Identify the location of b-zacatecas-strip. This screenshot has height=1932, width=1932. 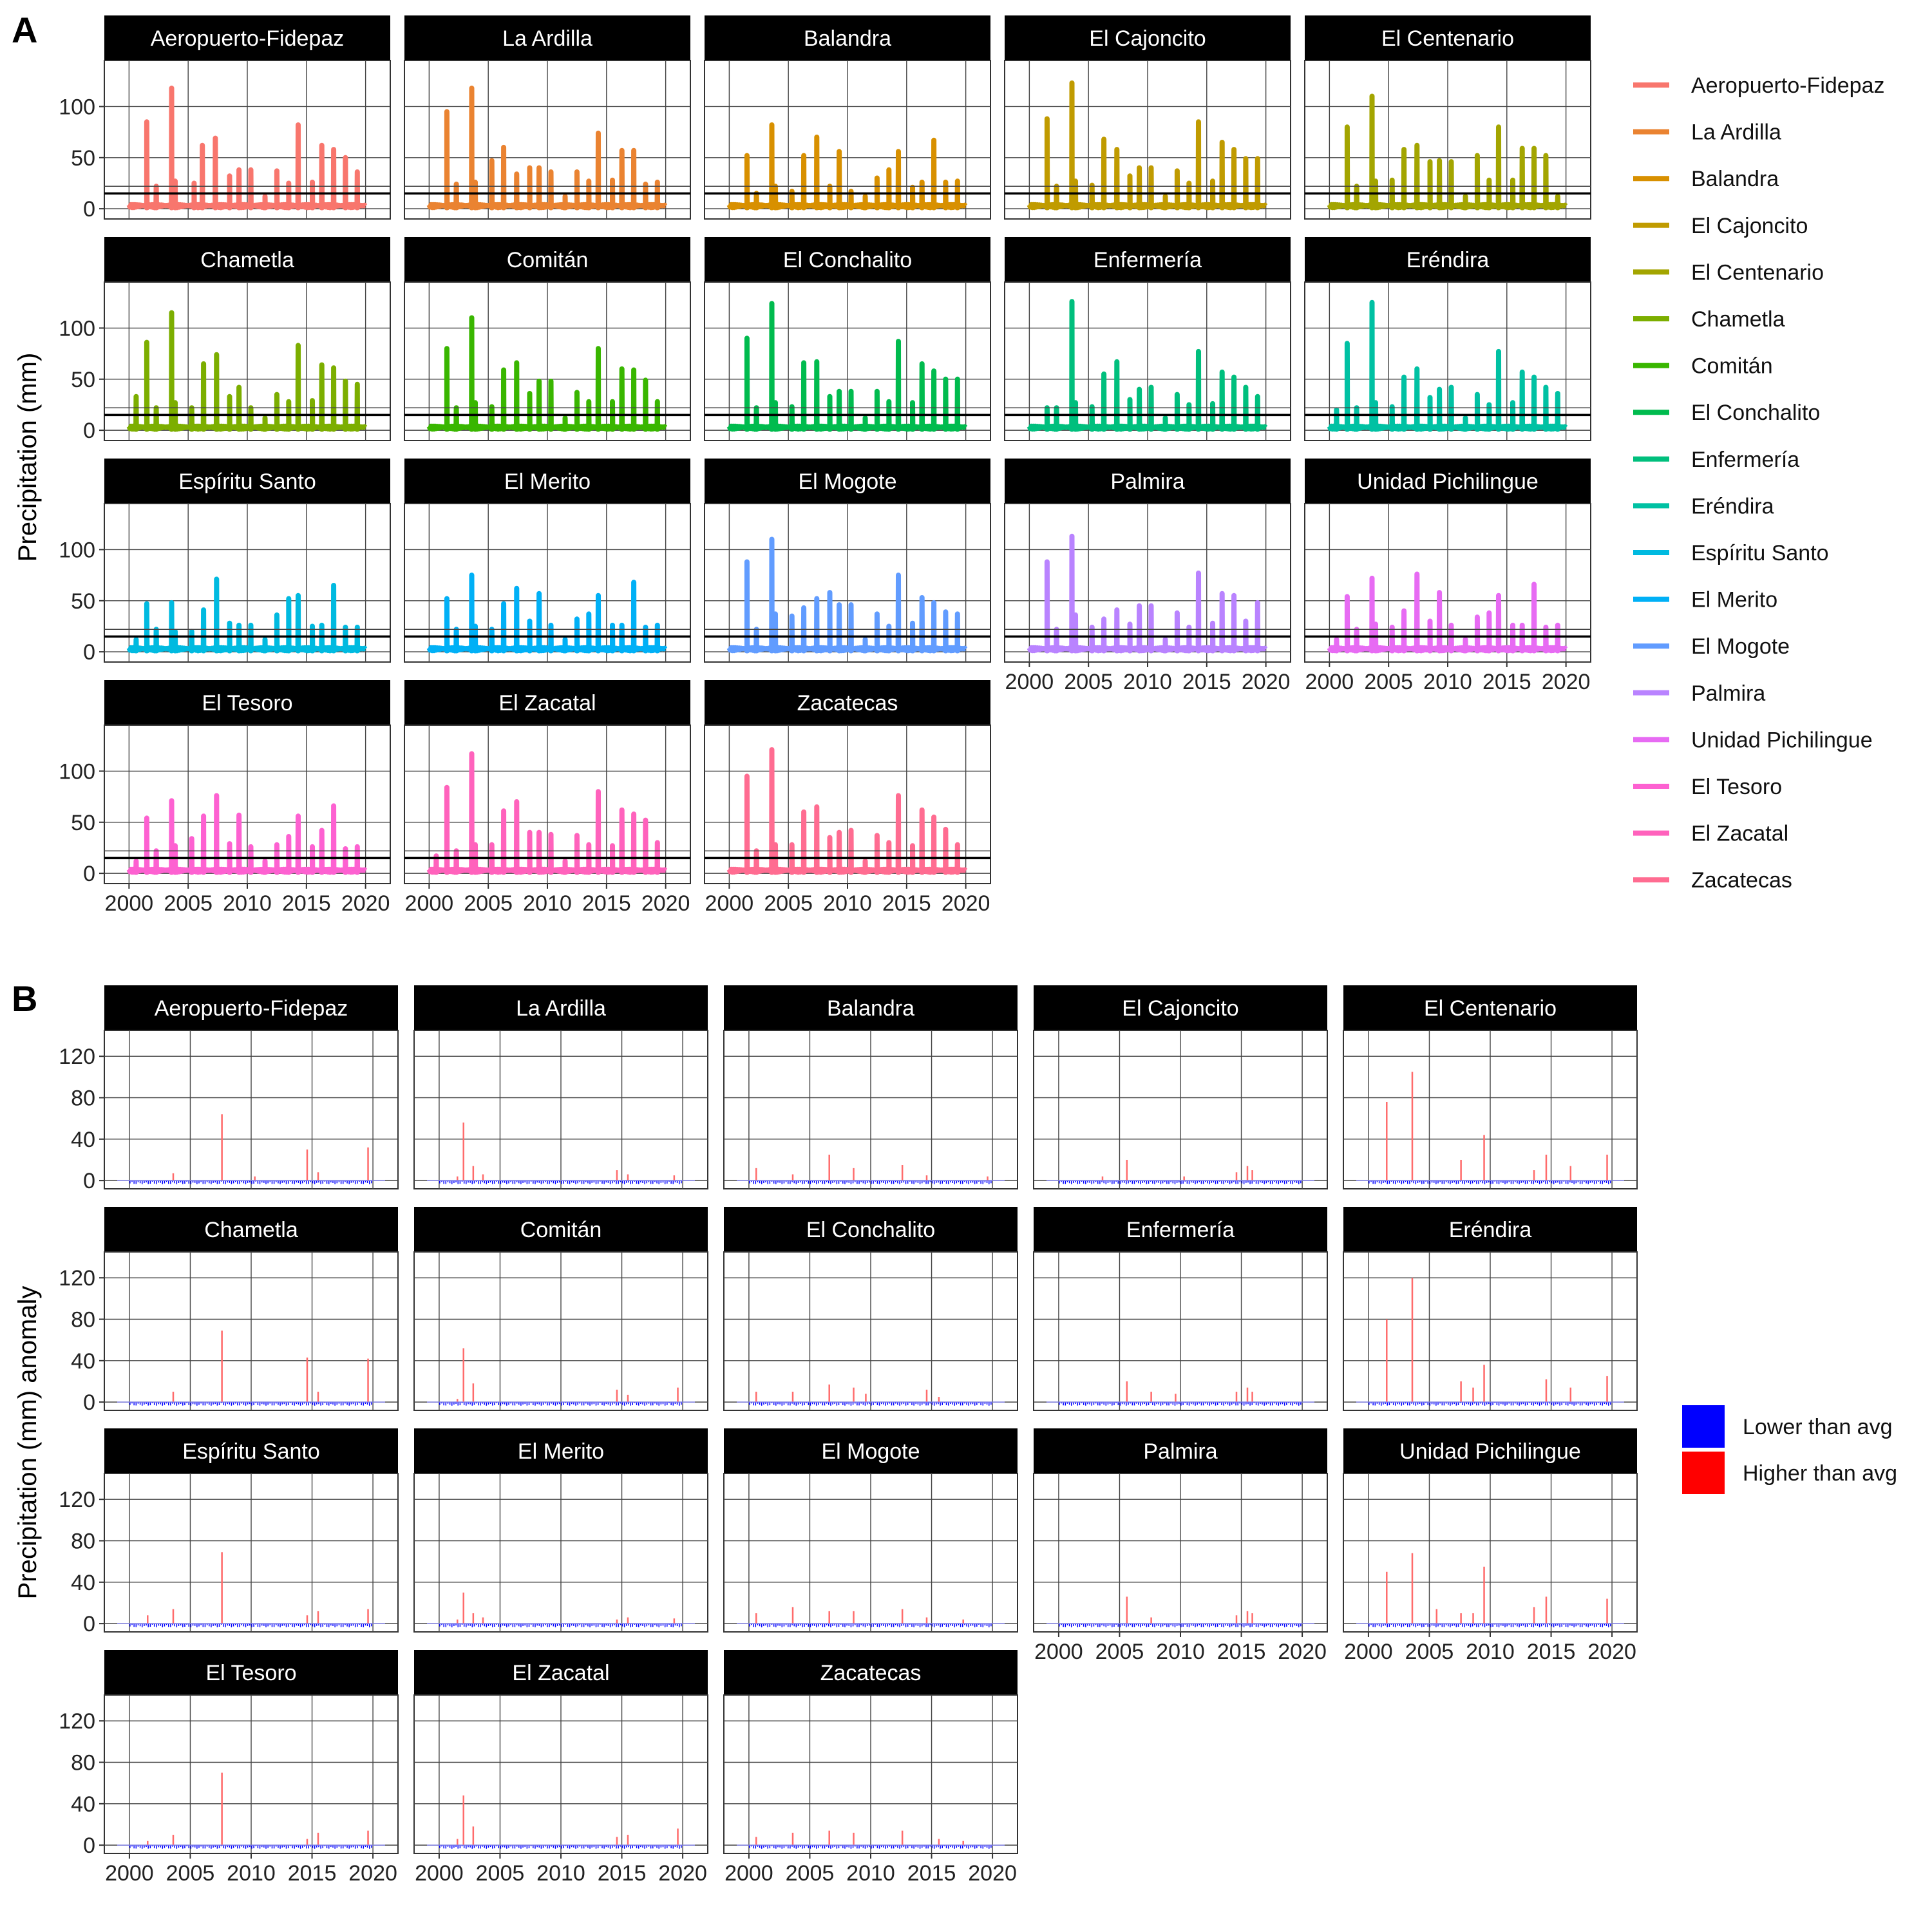
(871, 1673).